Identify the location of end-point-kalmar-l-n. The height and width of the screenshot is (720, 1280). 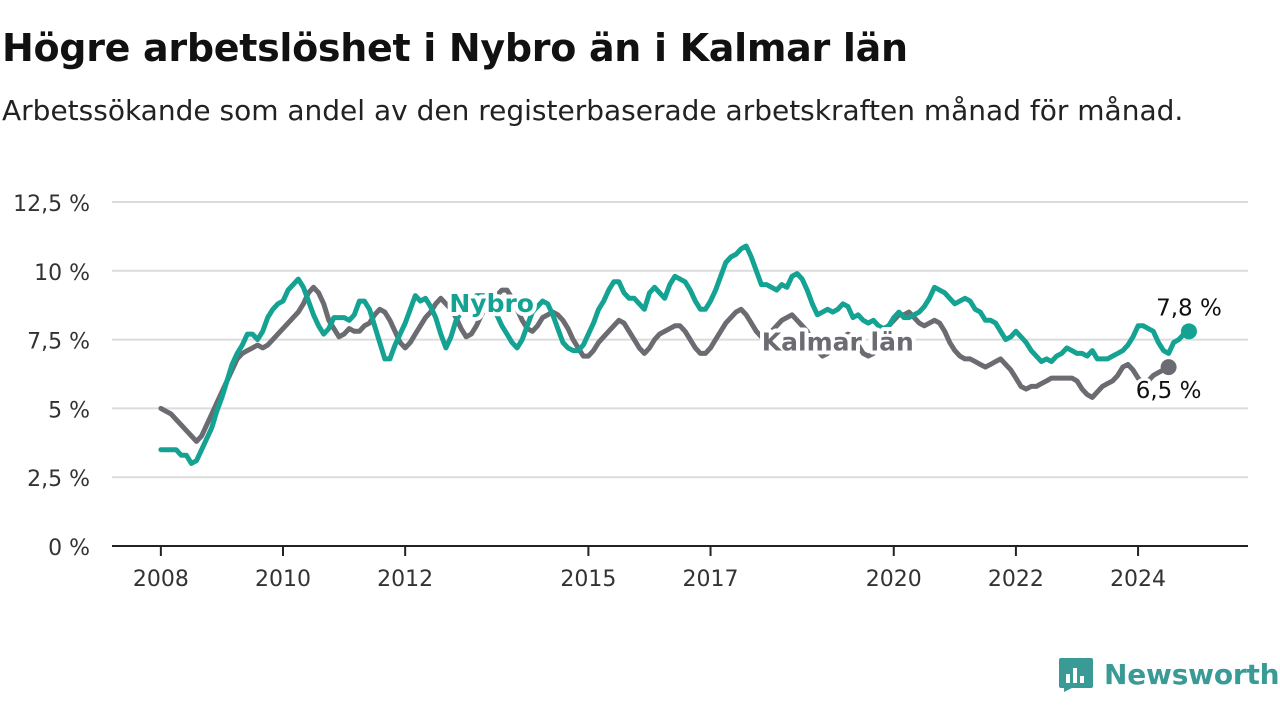
(1168, 367).